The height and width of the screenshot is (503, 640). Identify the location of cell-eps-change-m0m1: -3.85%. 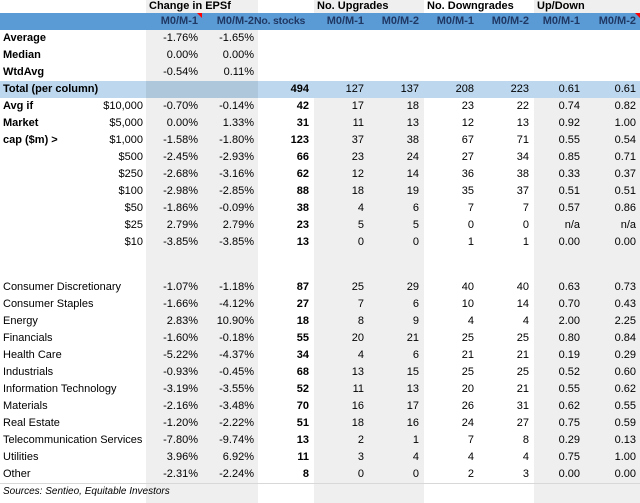
(174, 242).